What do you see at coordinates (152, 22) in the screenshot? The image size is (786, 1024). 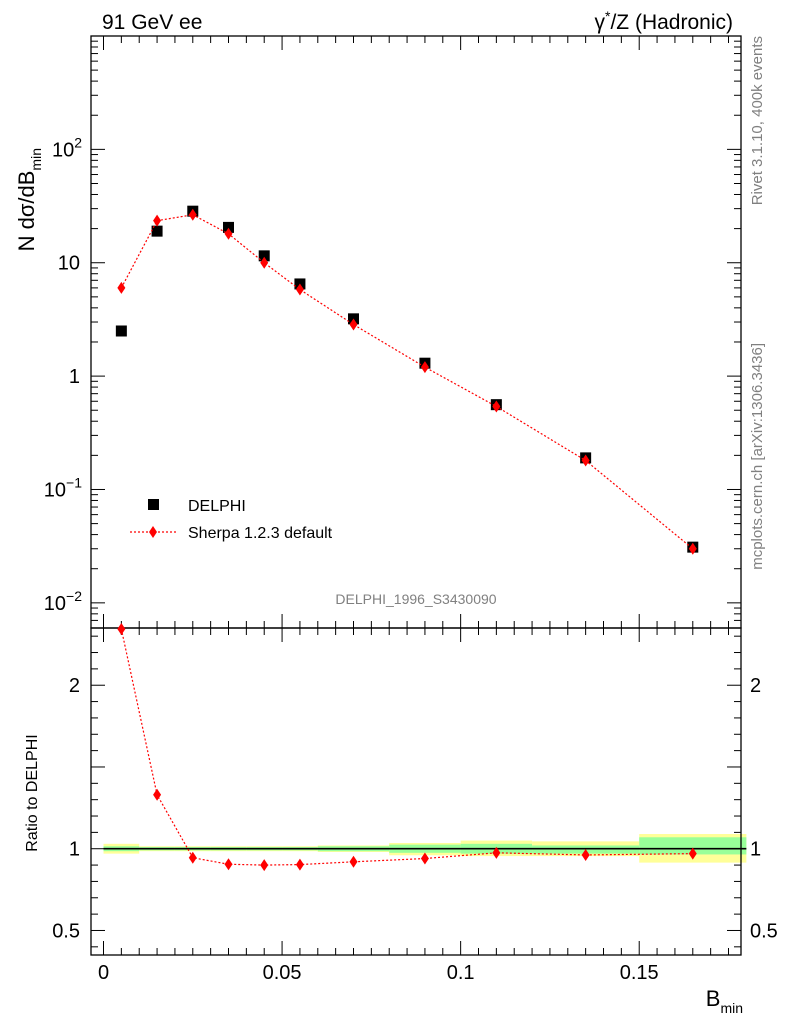 I see `header-left-label: 91 GeV ee` at bounding box center [152, 22].